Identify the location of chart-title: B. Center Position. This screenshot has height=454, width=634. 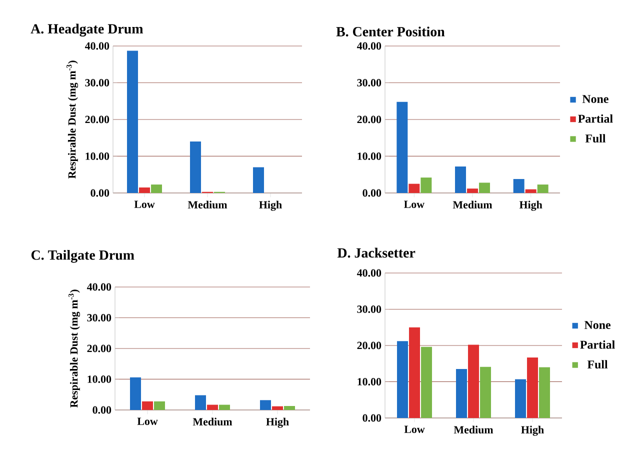
(390, 31).